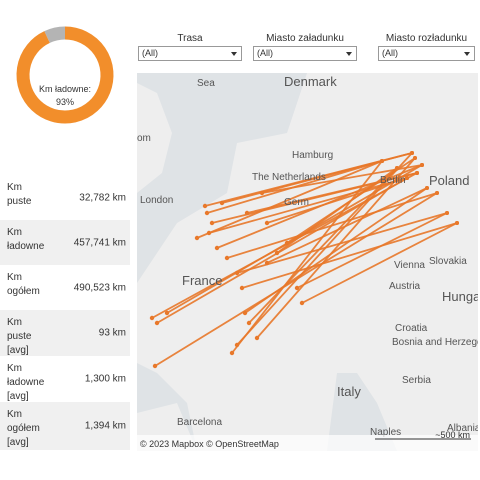 This screenshot has height=480, width=480. What do you see at coordinates (289, 177) in the screenshot?
I see `map-label: The Netherlands` at bounding box center [289, 177].